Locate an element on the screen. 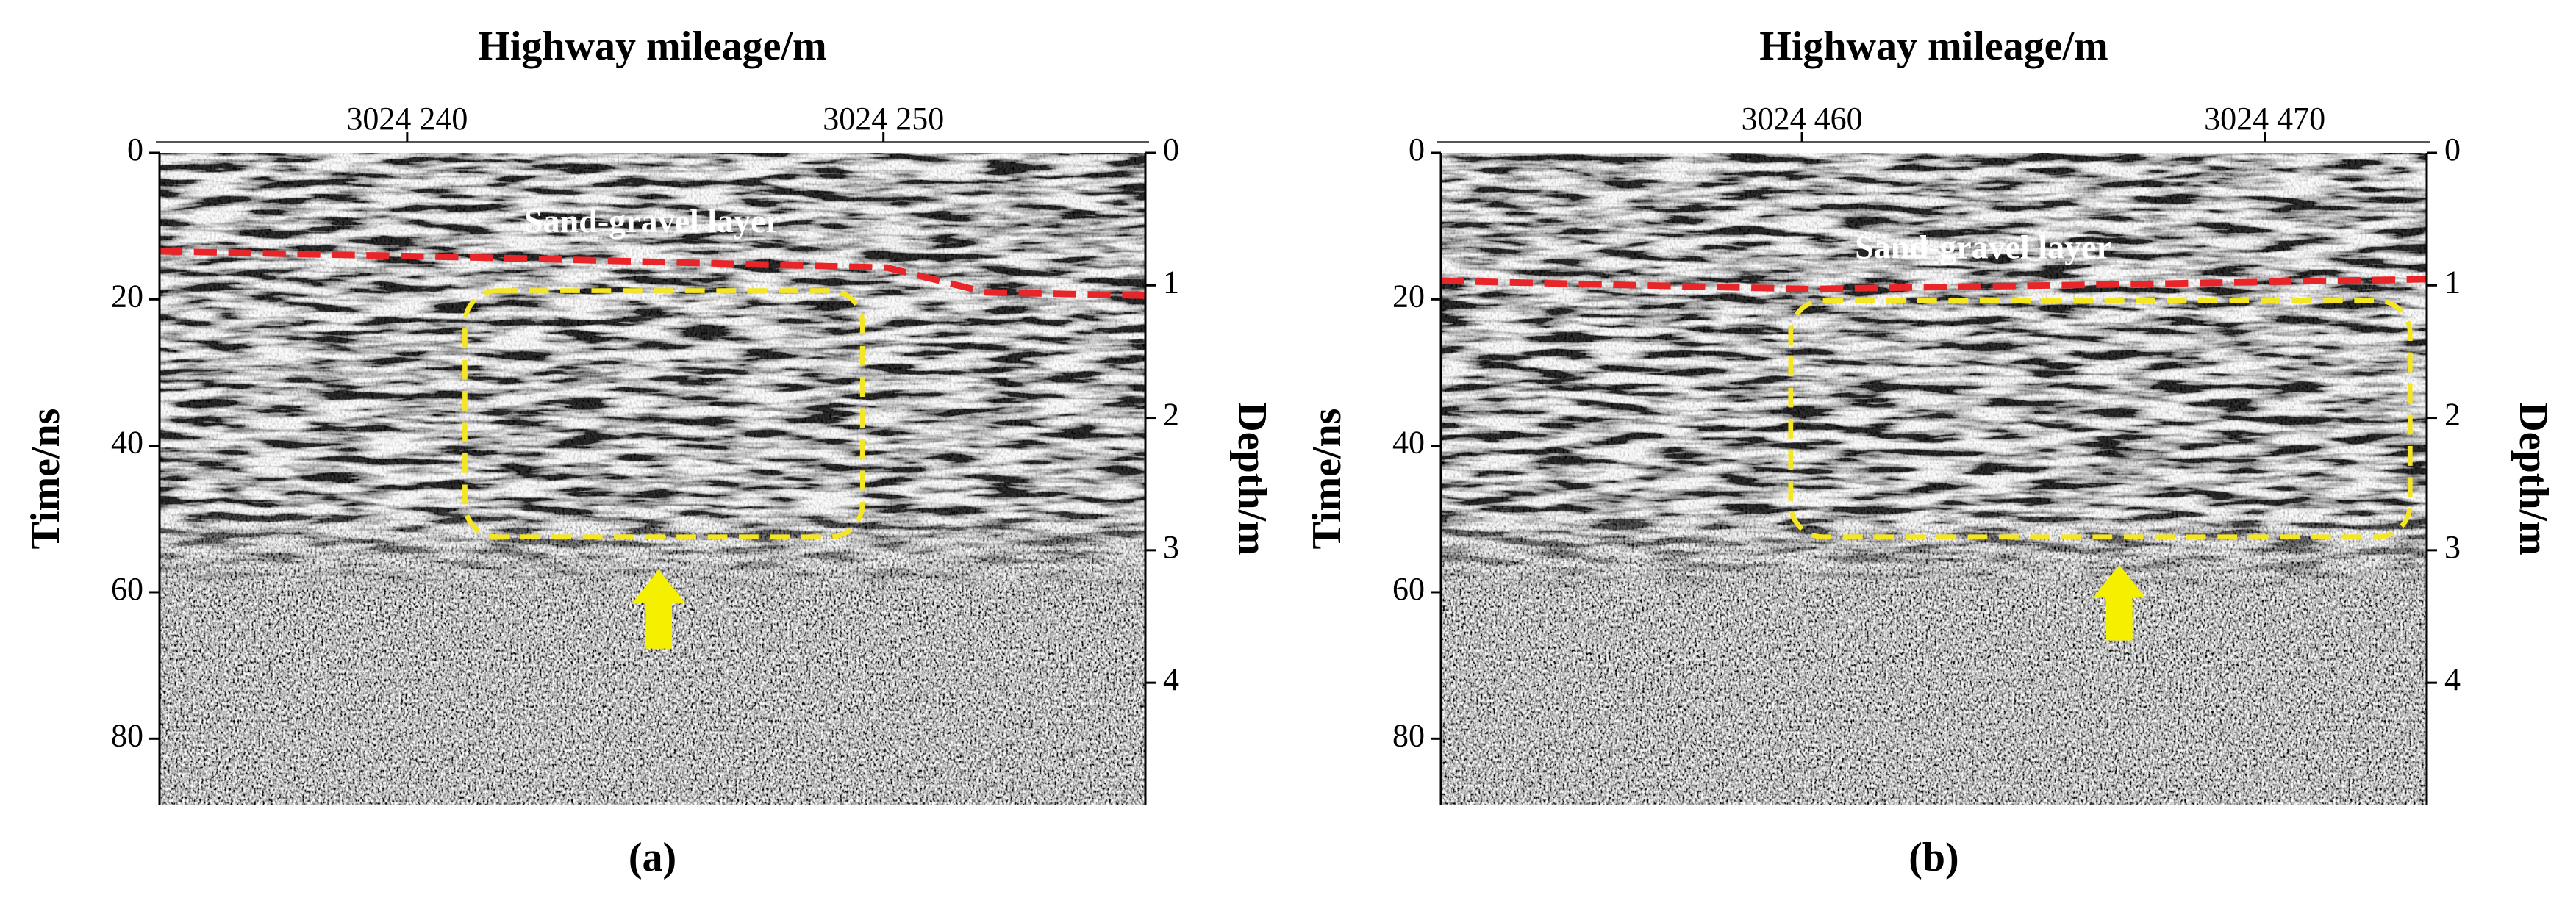 The image size is (2576, 906). x-tick-label: 3024 470 is located at coordinates (2264, 119).